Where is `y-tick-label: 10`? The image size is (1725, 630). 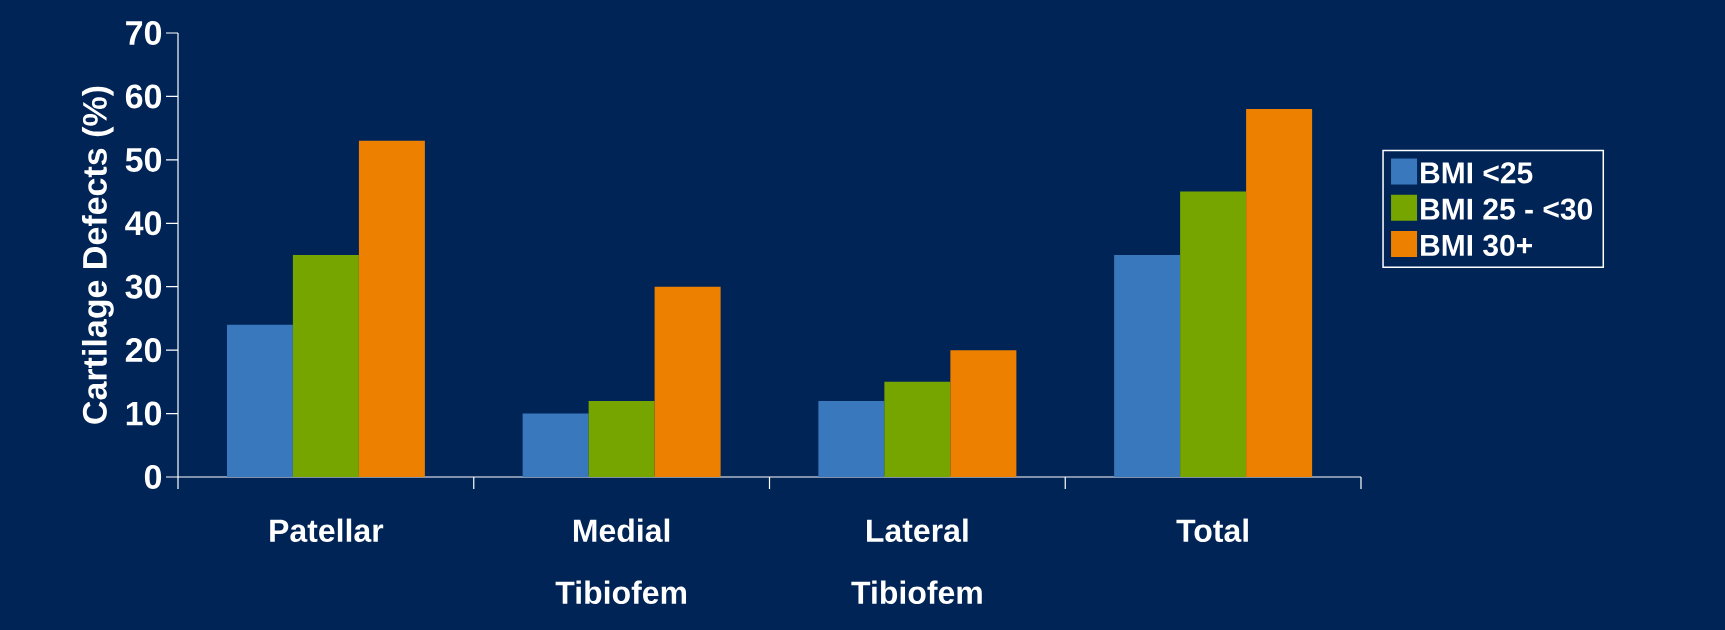 y-tick-label: 10 is located at coordinates (144, 413).